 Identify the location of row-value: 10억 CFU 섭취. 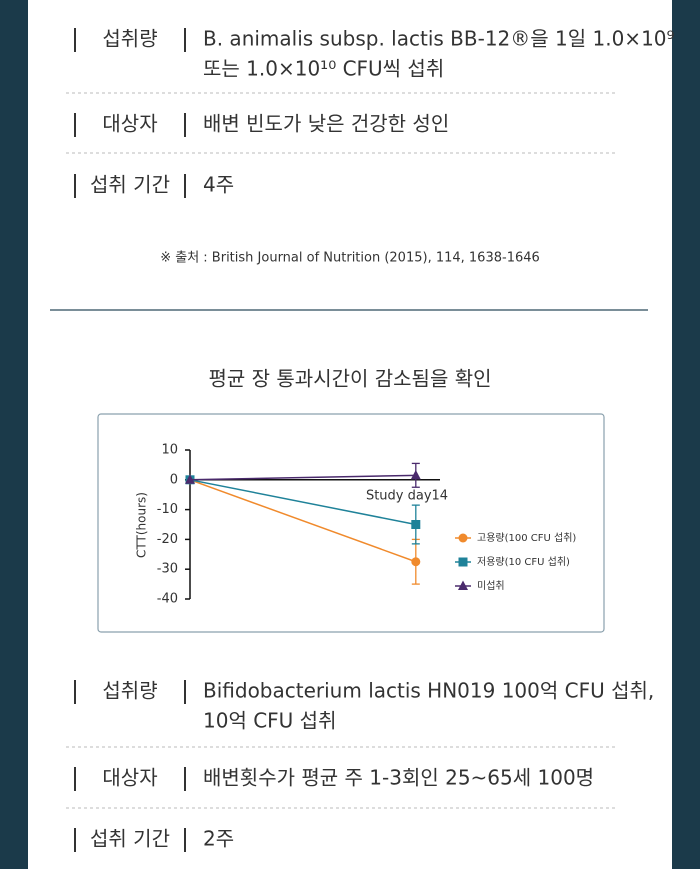
(269, 721).